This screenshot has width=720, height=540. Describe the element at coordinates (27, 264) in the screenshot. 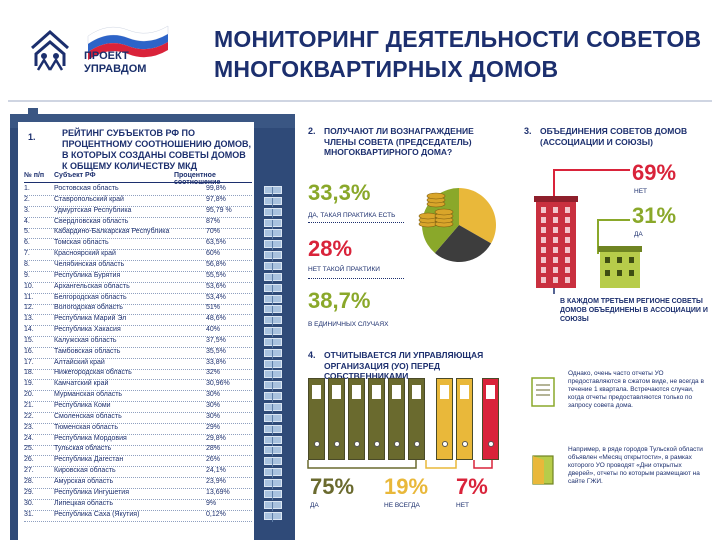

I see `row-number: 8.` at that location.